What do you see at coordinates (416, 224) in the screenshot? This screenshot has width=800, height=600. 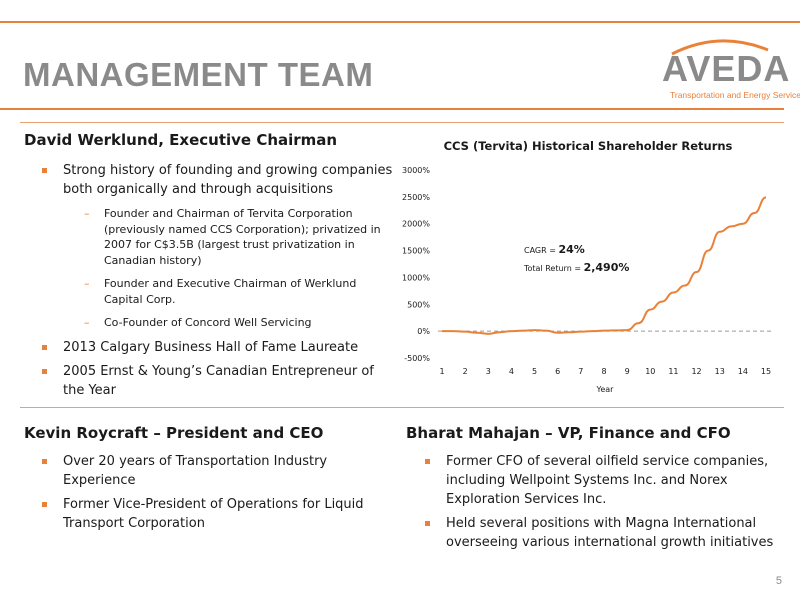 I see `y-tick-label: 2000%` at bounding box center [416, 224].